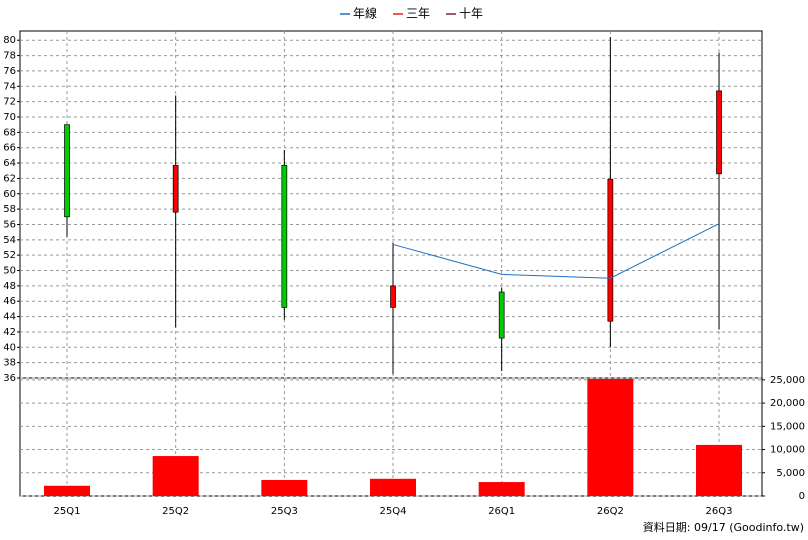  Describe the element at coordinates (9, 132) in the screenshot. I see `y-tick-label: 68` at that location.